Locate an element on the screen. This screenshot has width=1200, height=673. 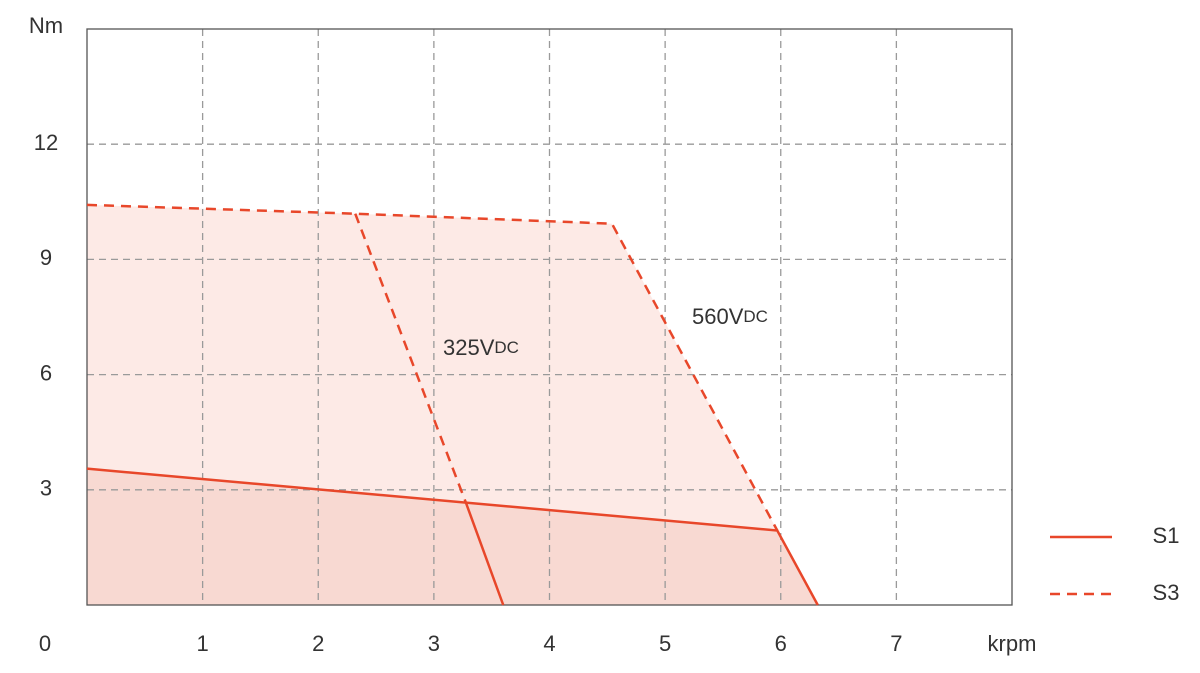
y-axis-label: Nm is located at coordinates (46, 25).